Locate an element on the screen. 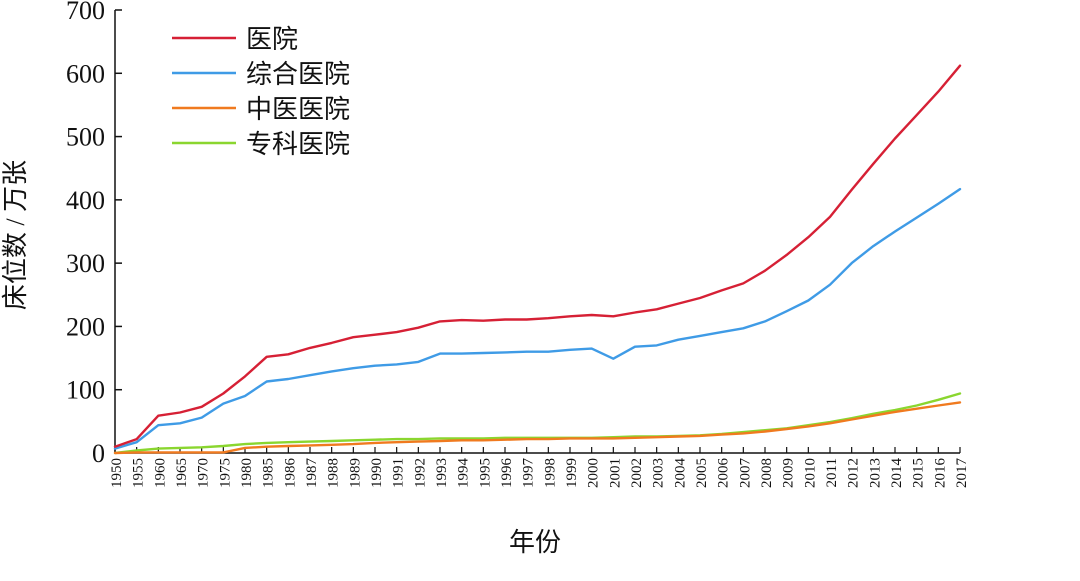 This screenshot has width=1080, height=581. x-tick-label: 1998 is located at coordinates (550, 473).